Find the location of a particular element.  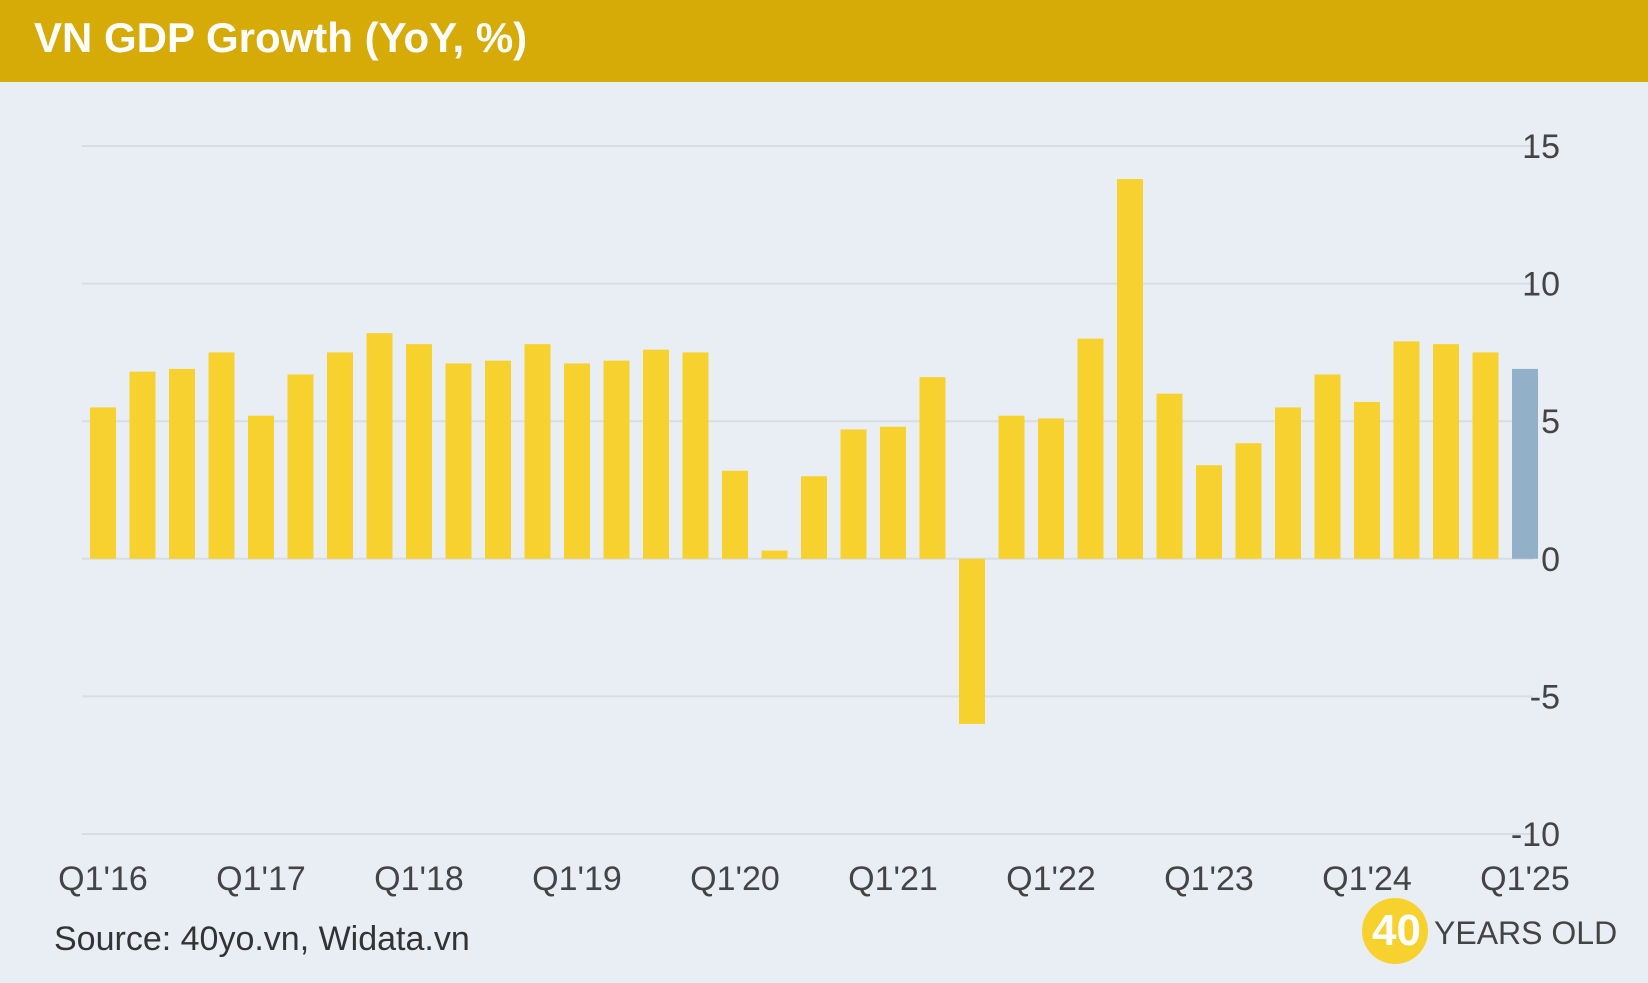

bar-Q2'18 is located at coordinates (458, 461).